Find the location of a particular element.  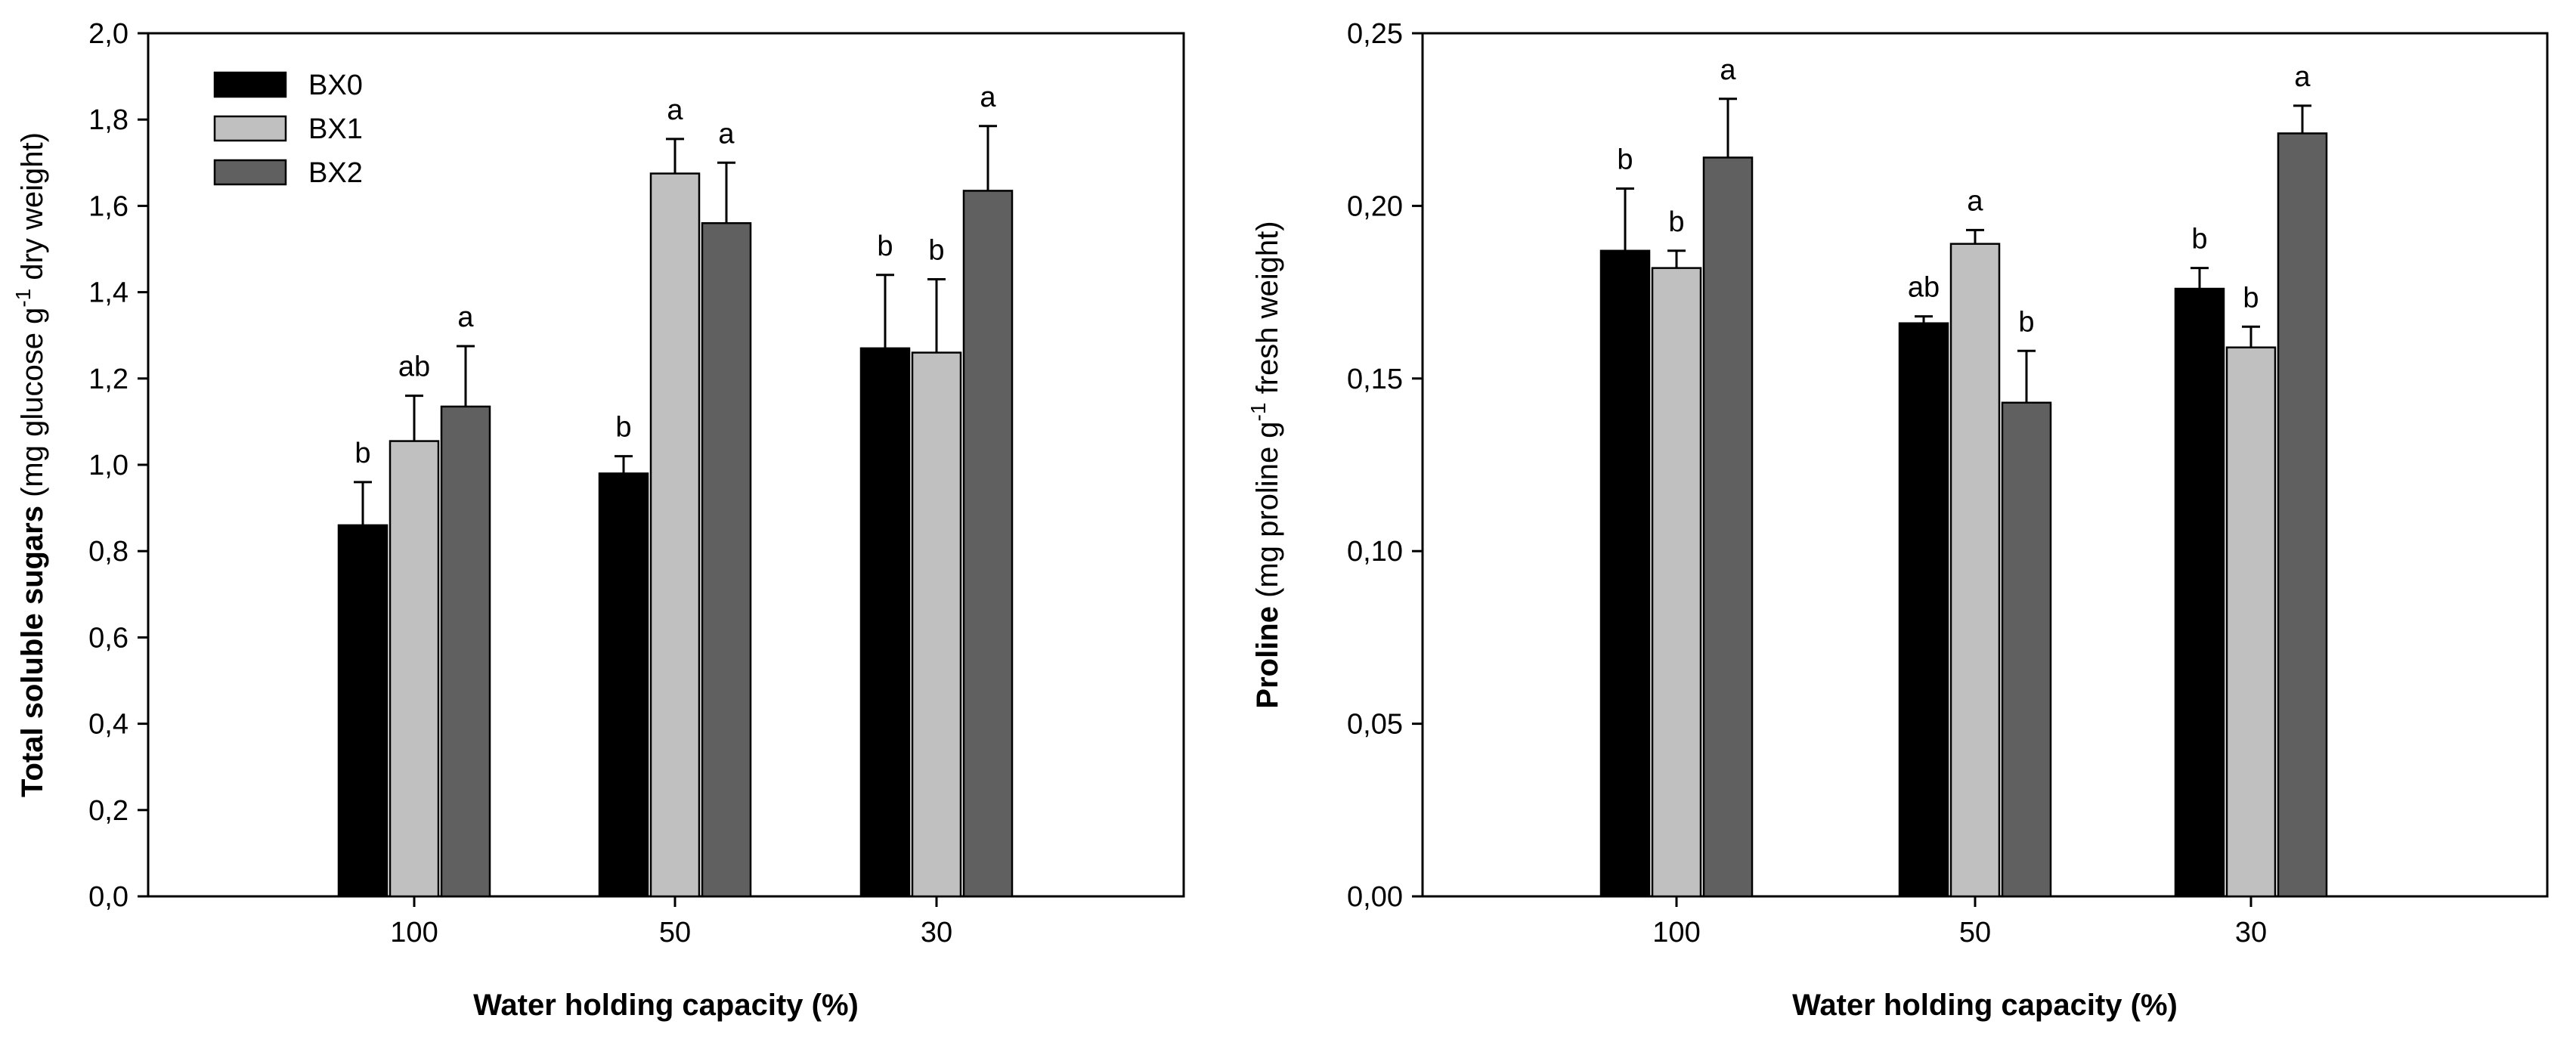

legend-swatch-bx1 is located at coordinates (250, 128).